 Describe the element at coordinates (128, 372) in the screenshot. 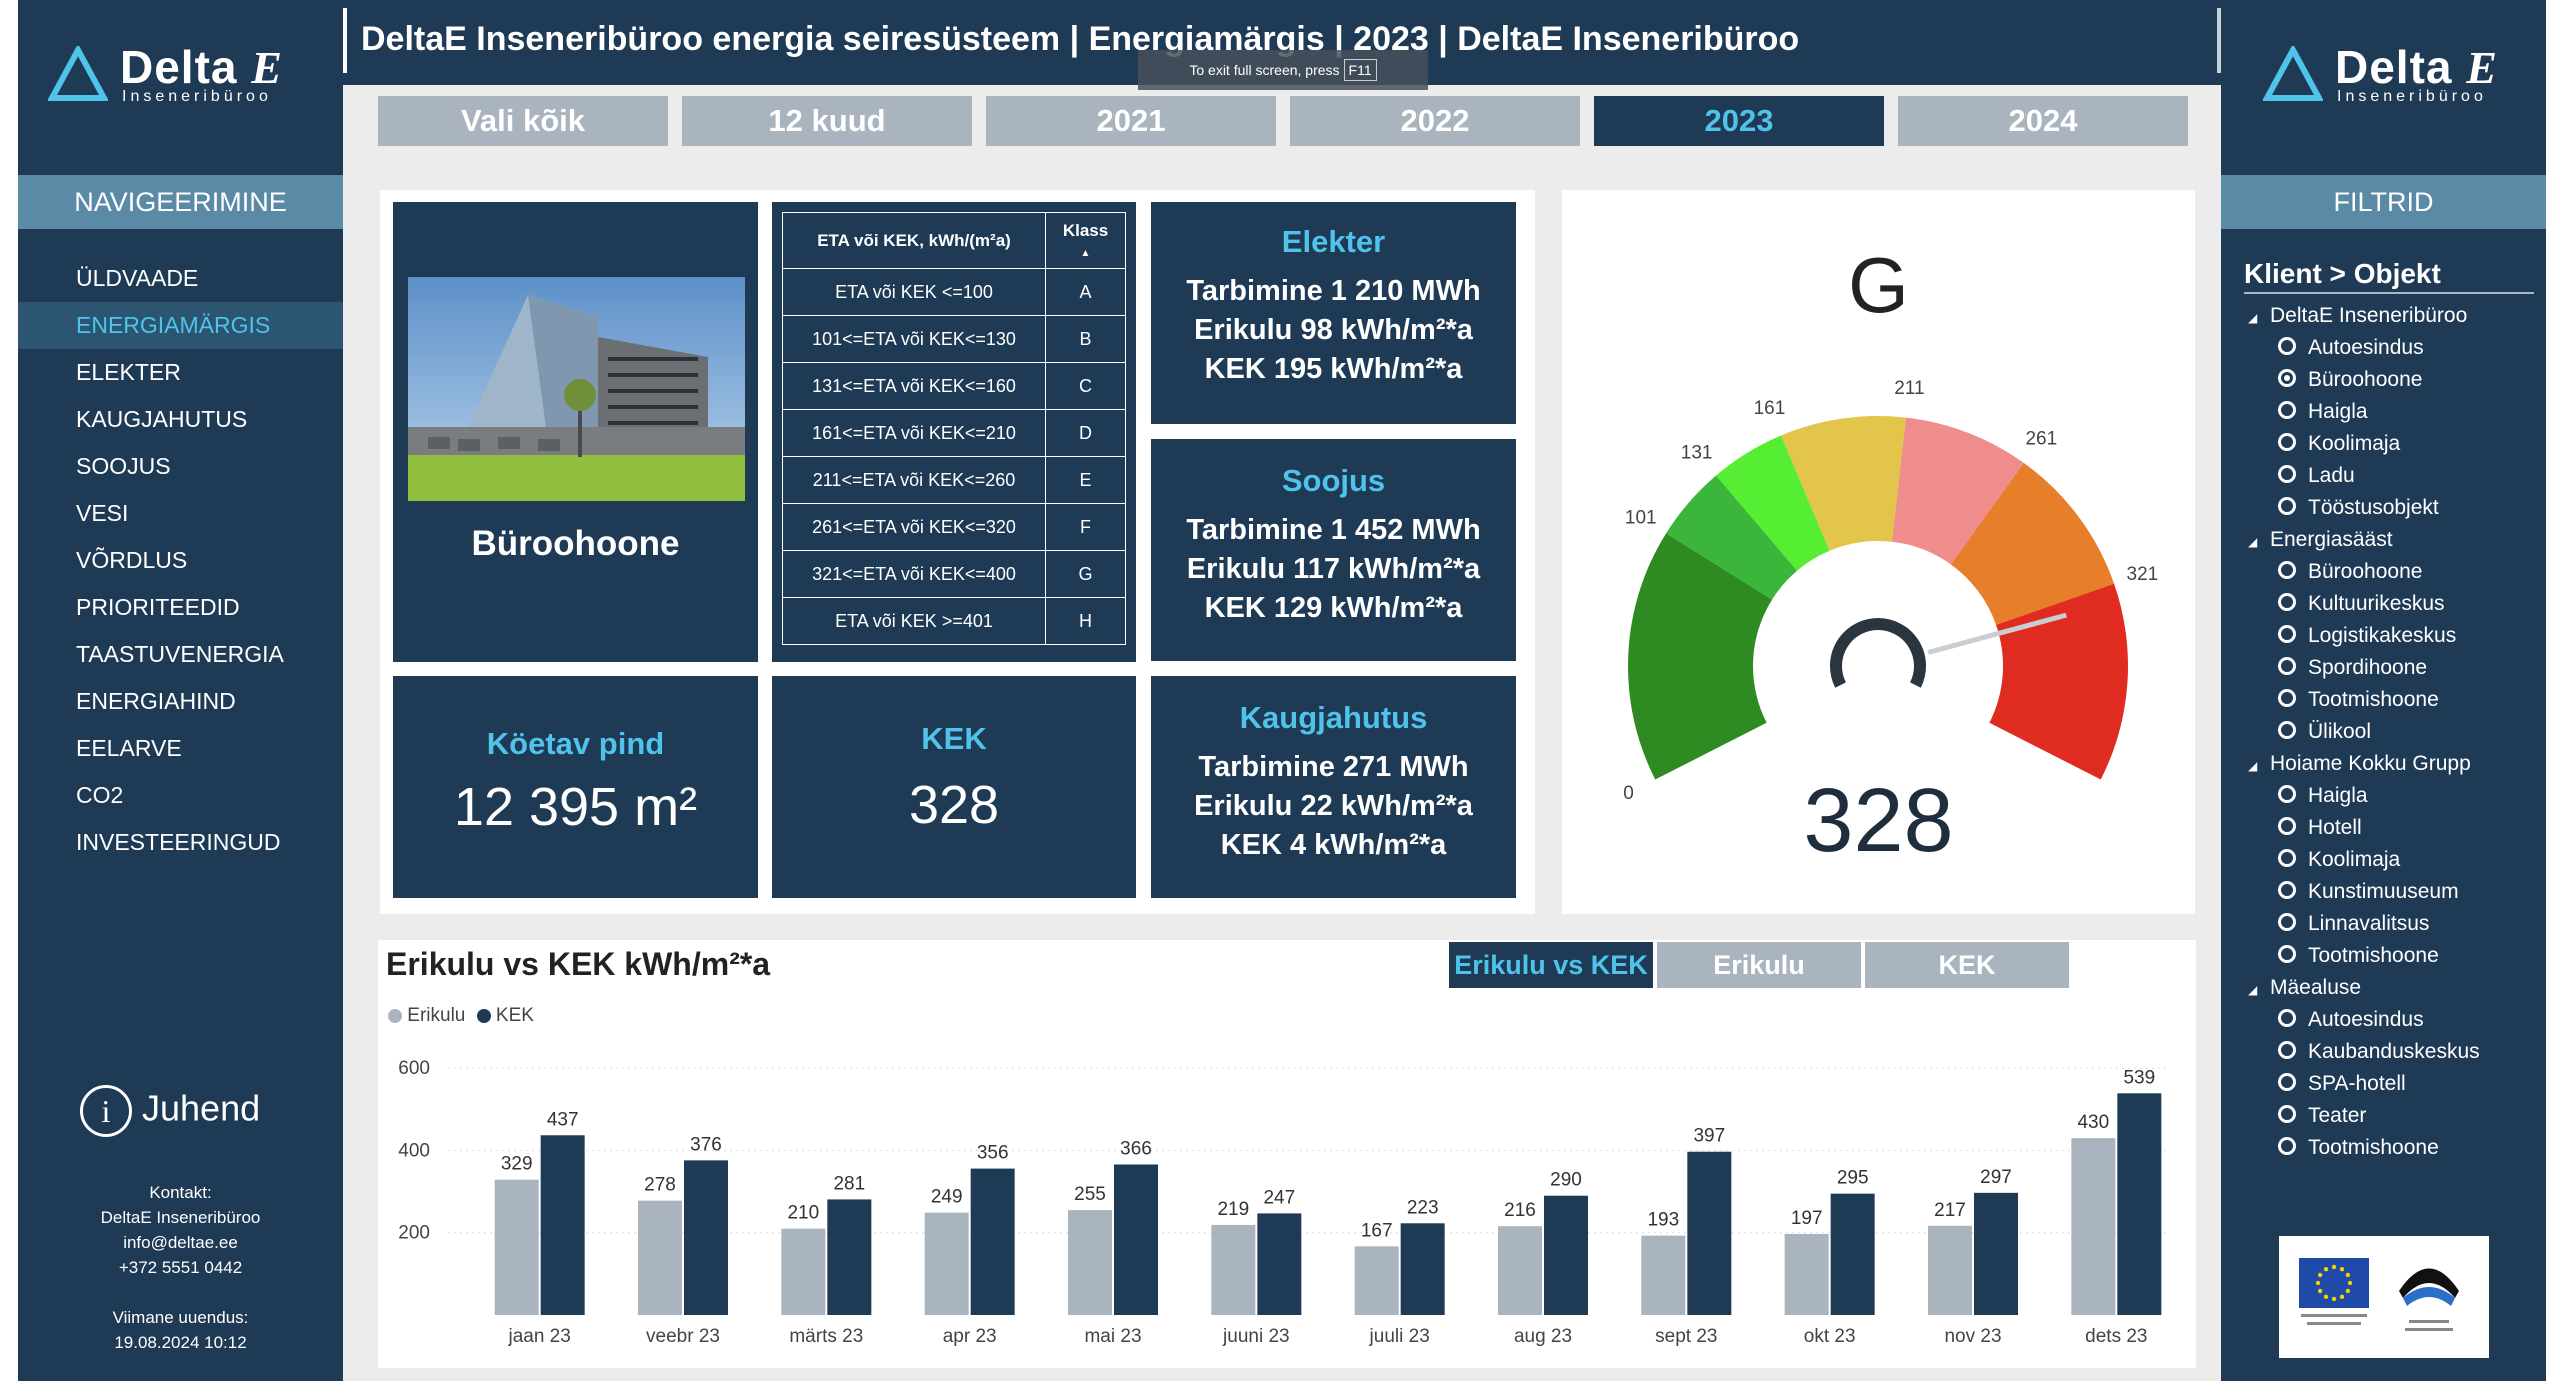

I see `nav-item-elekter: ELEKTER` at that location.